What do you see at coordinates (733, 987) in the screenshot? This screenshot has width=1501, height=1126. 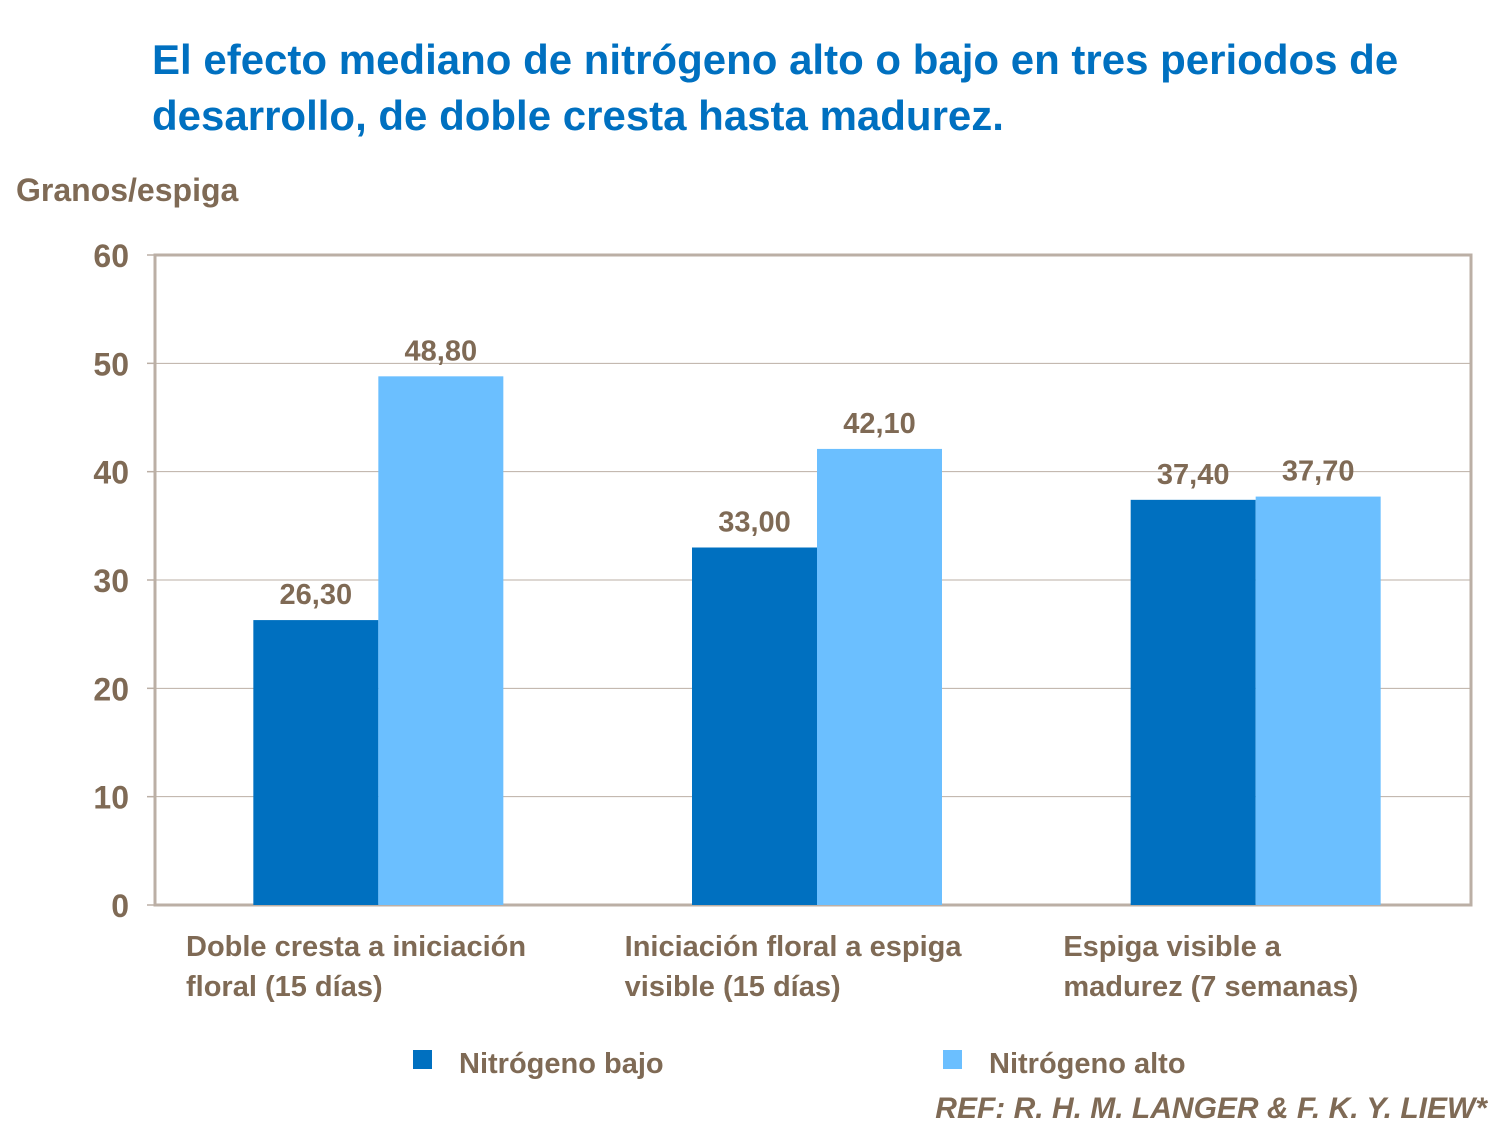 I see `x-tick-label: visible (15 días)` at bounding box center [733, 987].